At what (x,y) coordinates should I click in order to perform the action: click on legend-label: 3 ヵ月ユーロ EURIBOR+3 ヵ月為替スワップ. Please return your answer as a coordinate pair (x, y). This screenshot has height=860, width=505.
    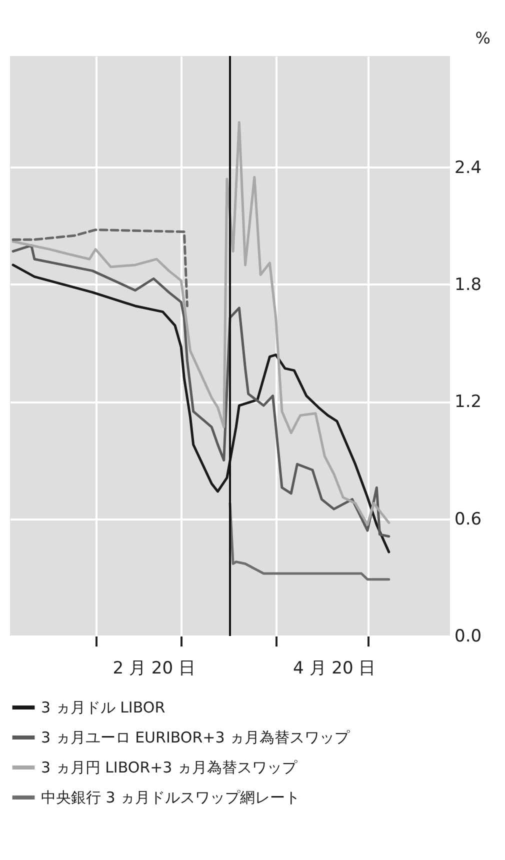
    Looking at the image, I should click on (196, 737).